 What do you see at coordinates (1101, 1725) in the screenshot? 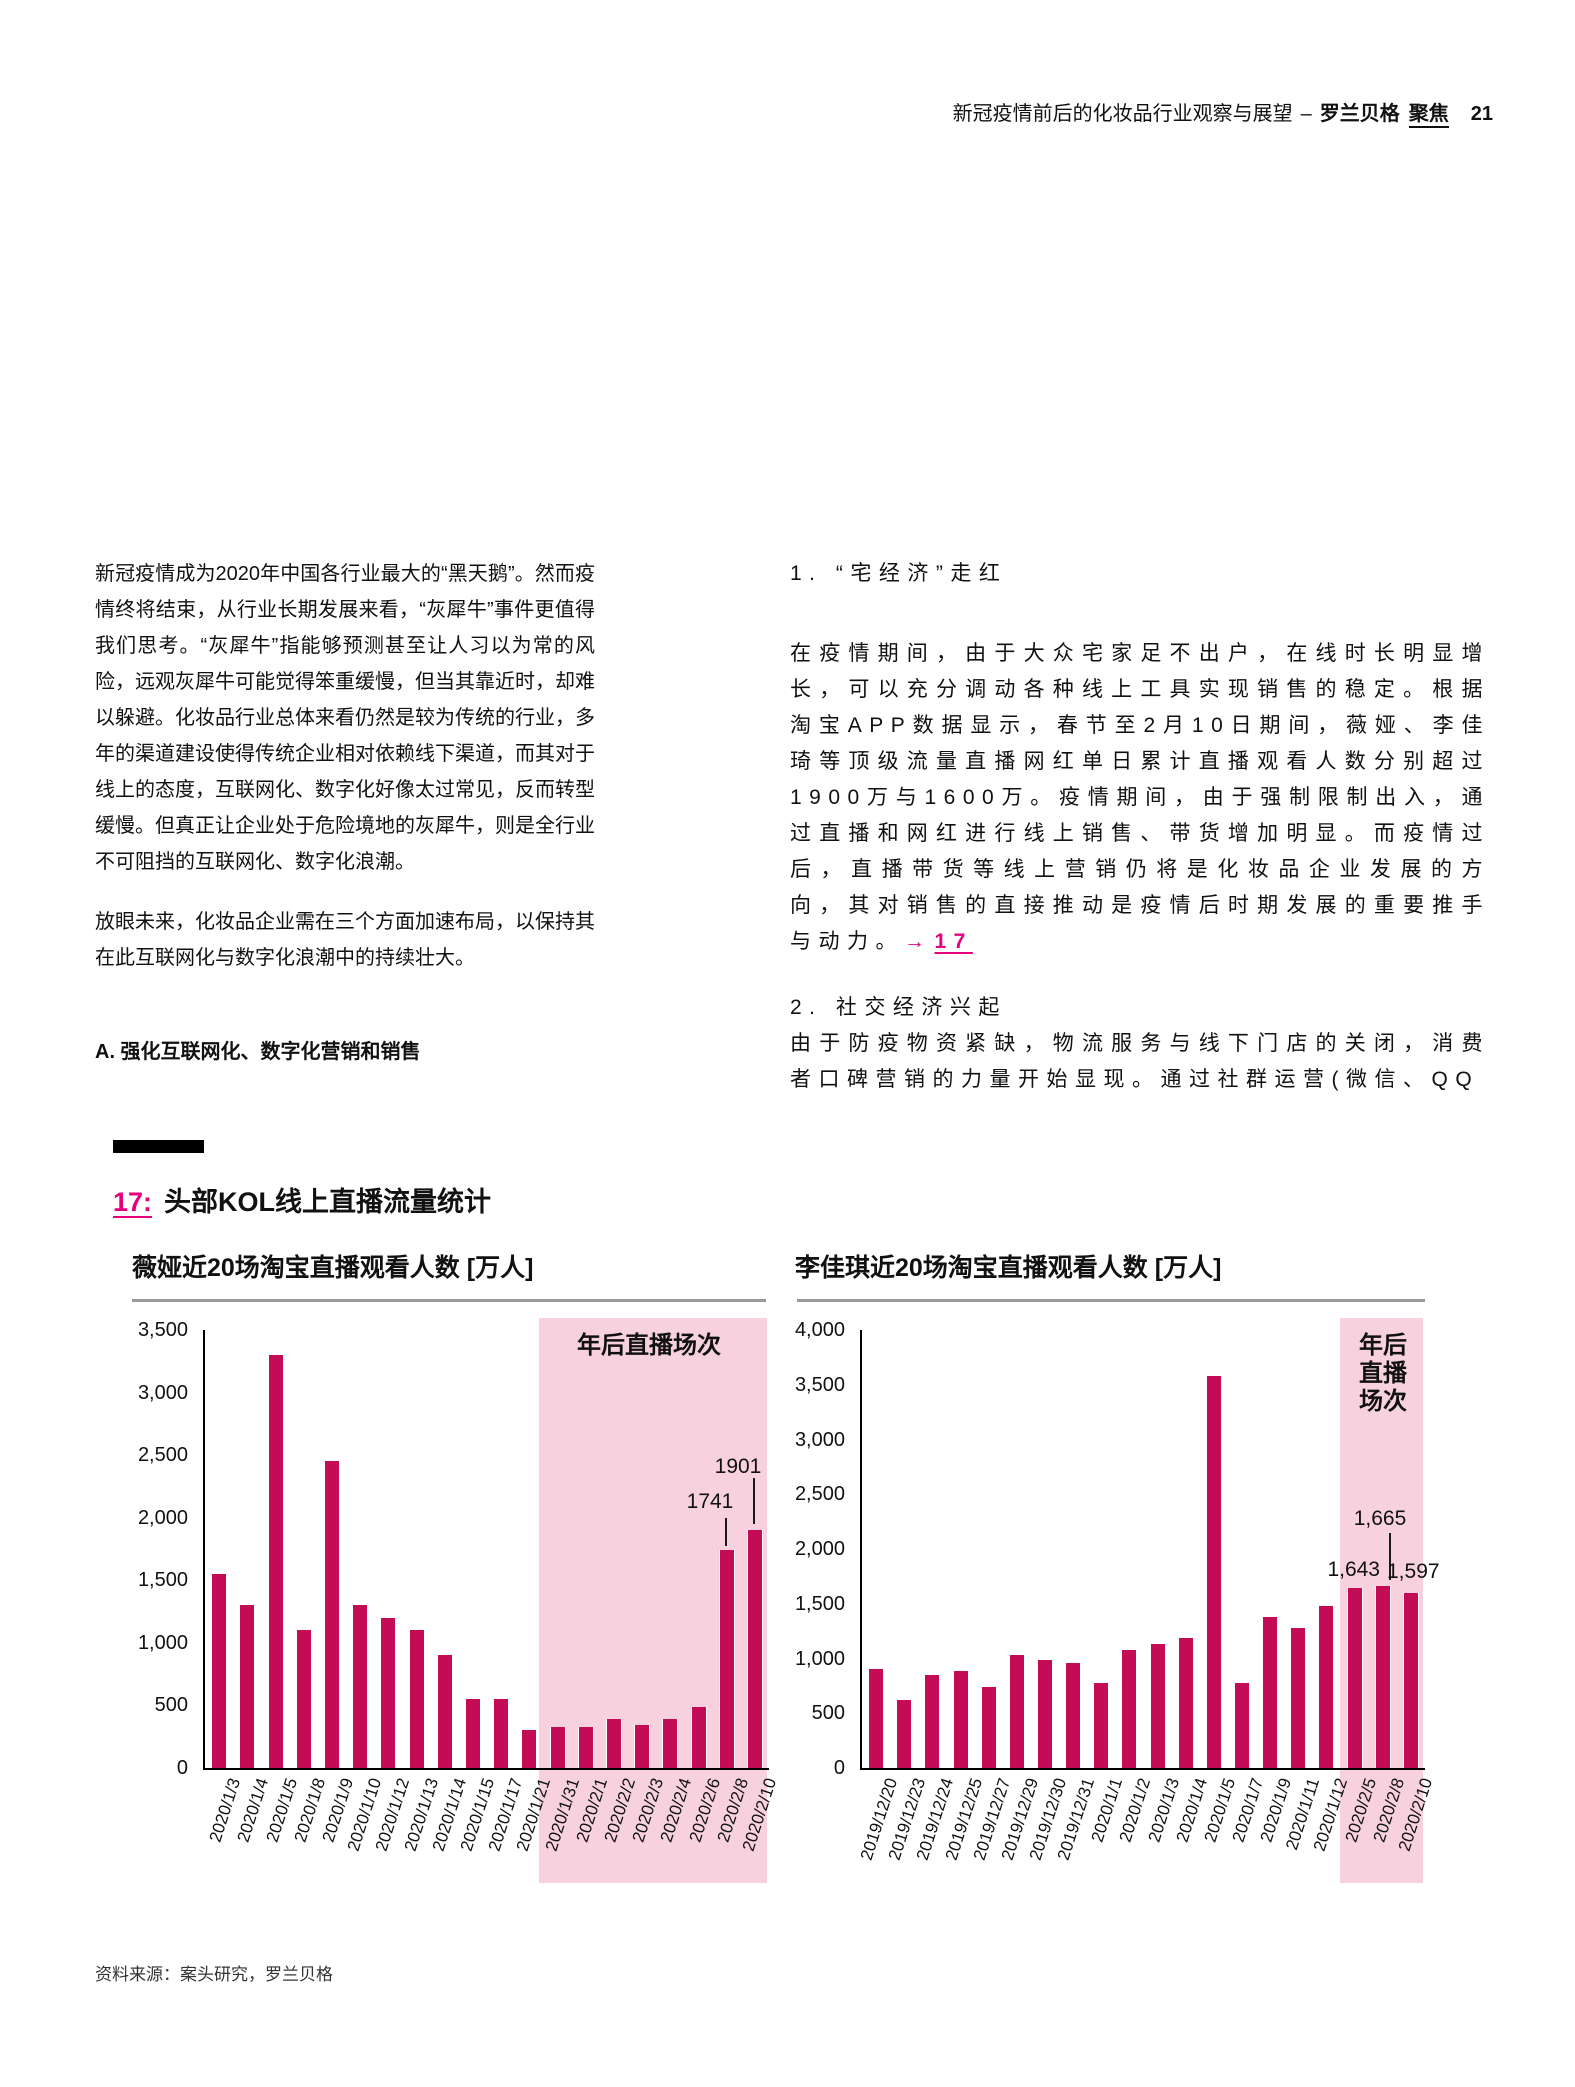
I see `bar-2020/1/1` at bounding box center [1101, 1725].